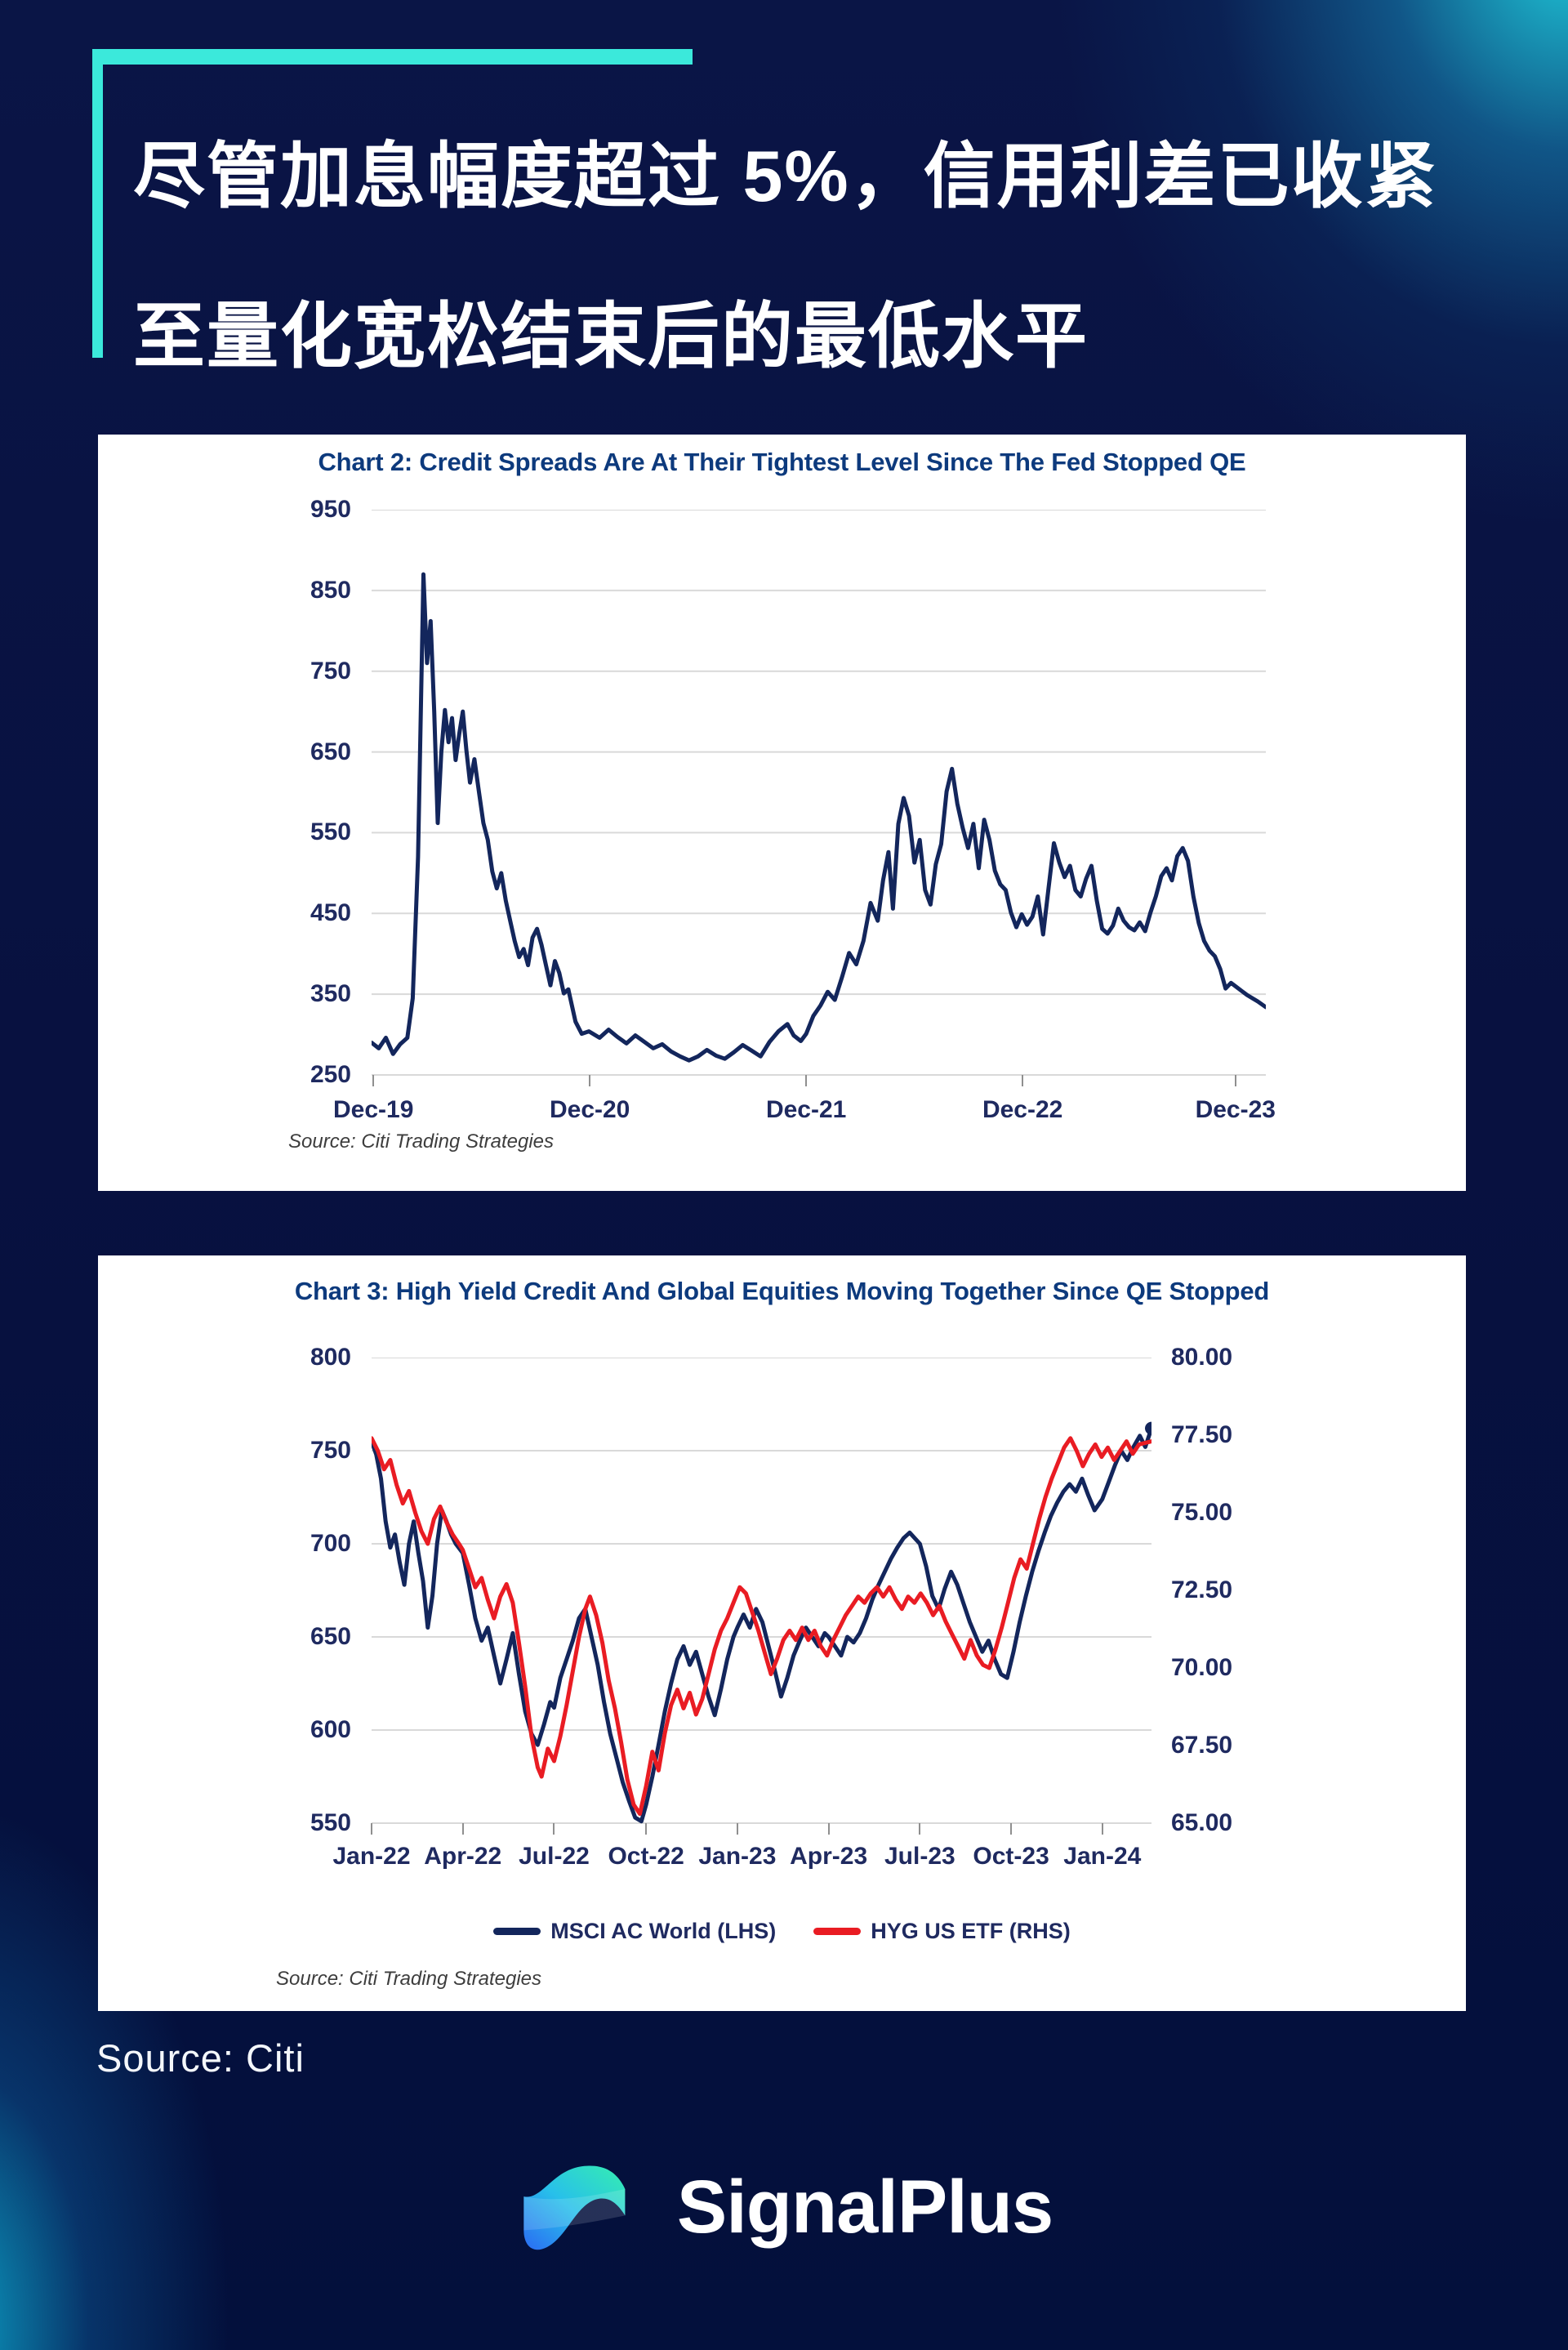 This screenshot has width=1568, height=2350. Describe the element at coordinates (802, 256) in the screenshot. I see `page-title: 尽管加息幅度超过 5%，信用利差已收紧 至量化宽松结束后的最低水平` at that location.